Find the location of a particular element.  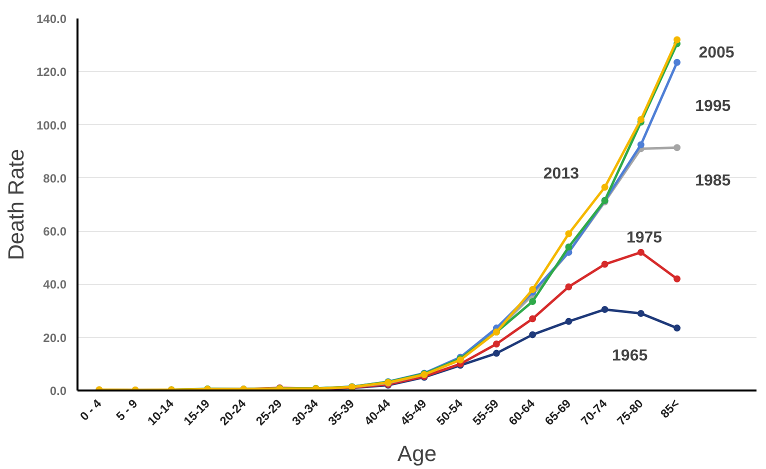

y-tick-label: 140.0 is located at coordinates (51, 19).